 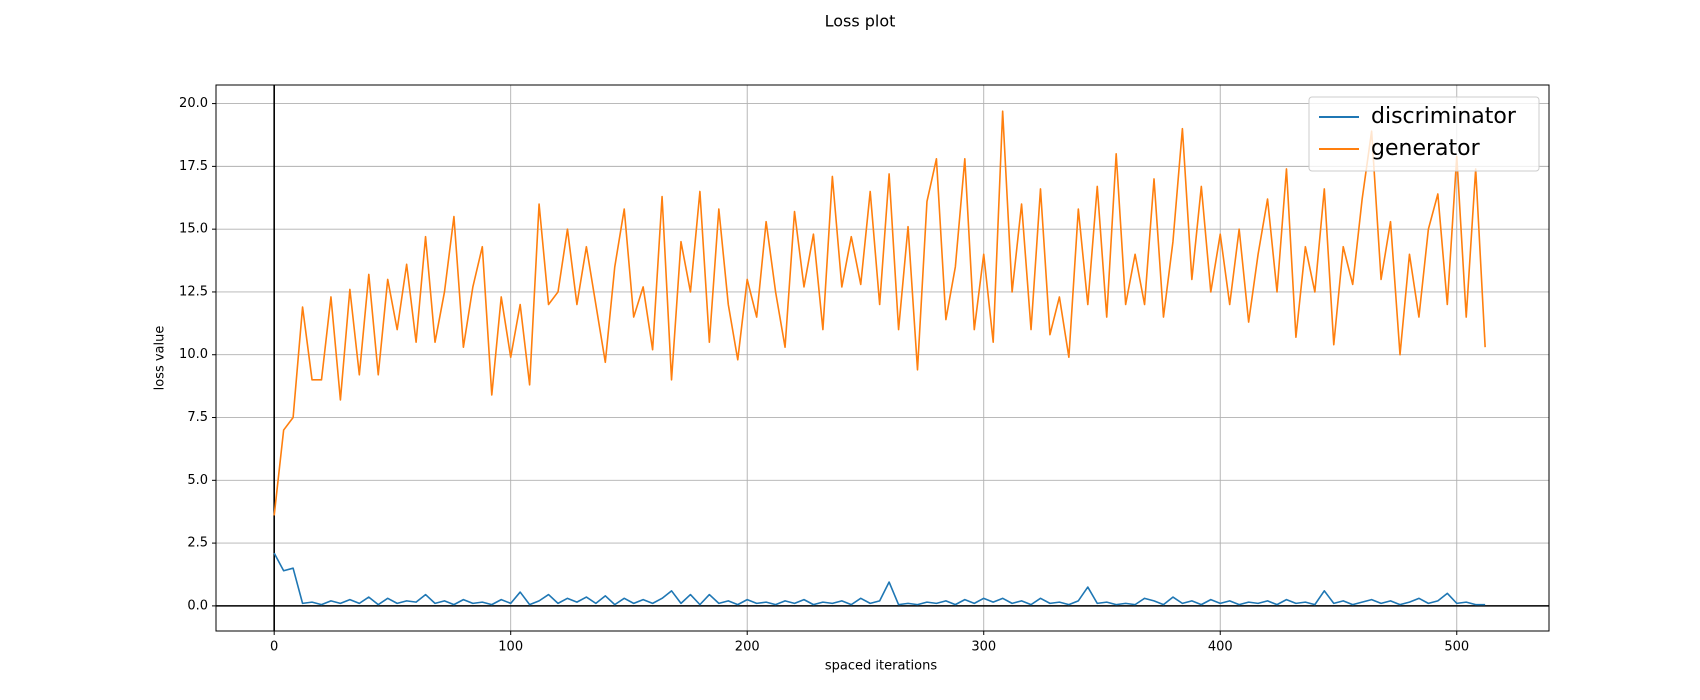 I want to click on x-axis-label: spaced iterations, so click(x=881, y=666).